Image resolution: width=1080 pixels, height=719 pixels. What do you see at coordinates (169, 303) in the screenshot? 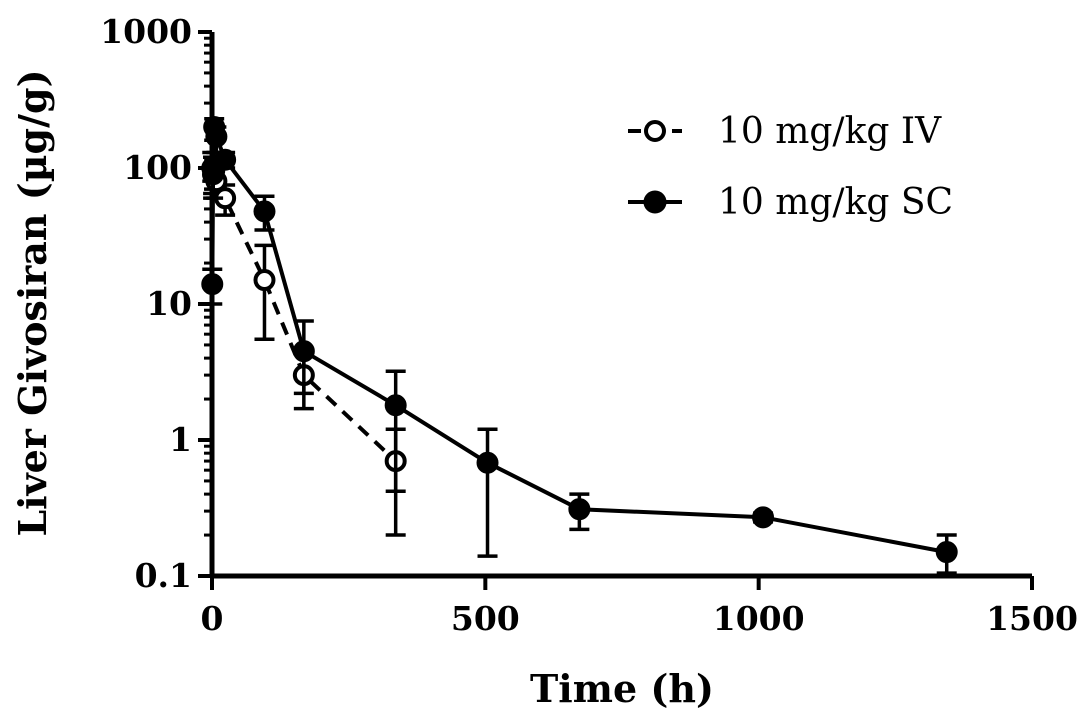
I see `y-tick-label: 10` at bounding box center [169, 303].